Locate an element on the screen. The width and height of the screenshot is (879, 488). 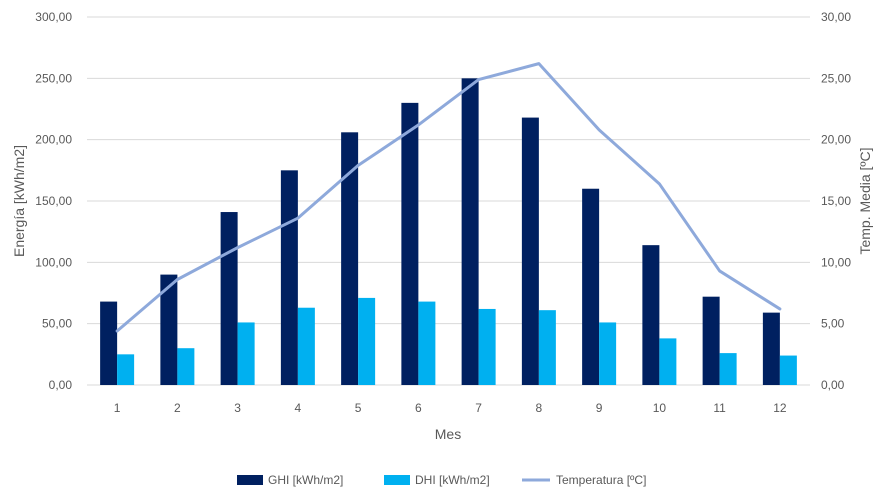
x-tick-label: 3 is located at coordinates (237, 408).